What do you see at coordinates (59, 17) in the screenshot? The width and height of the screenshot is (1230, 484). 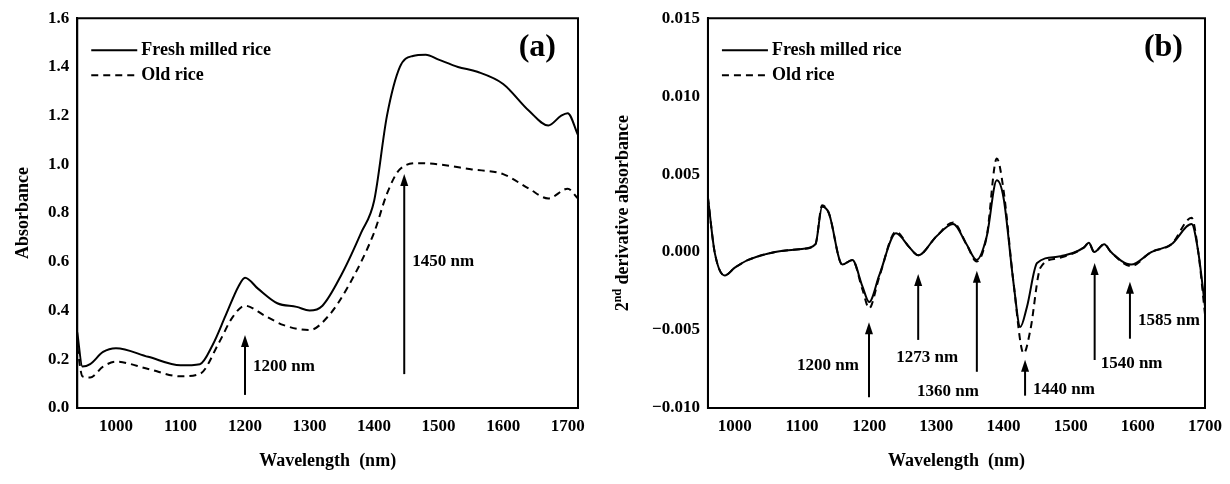 I see `y-tick-label: 1.6` at bounding box center [59, 17].